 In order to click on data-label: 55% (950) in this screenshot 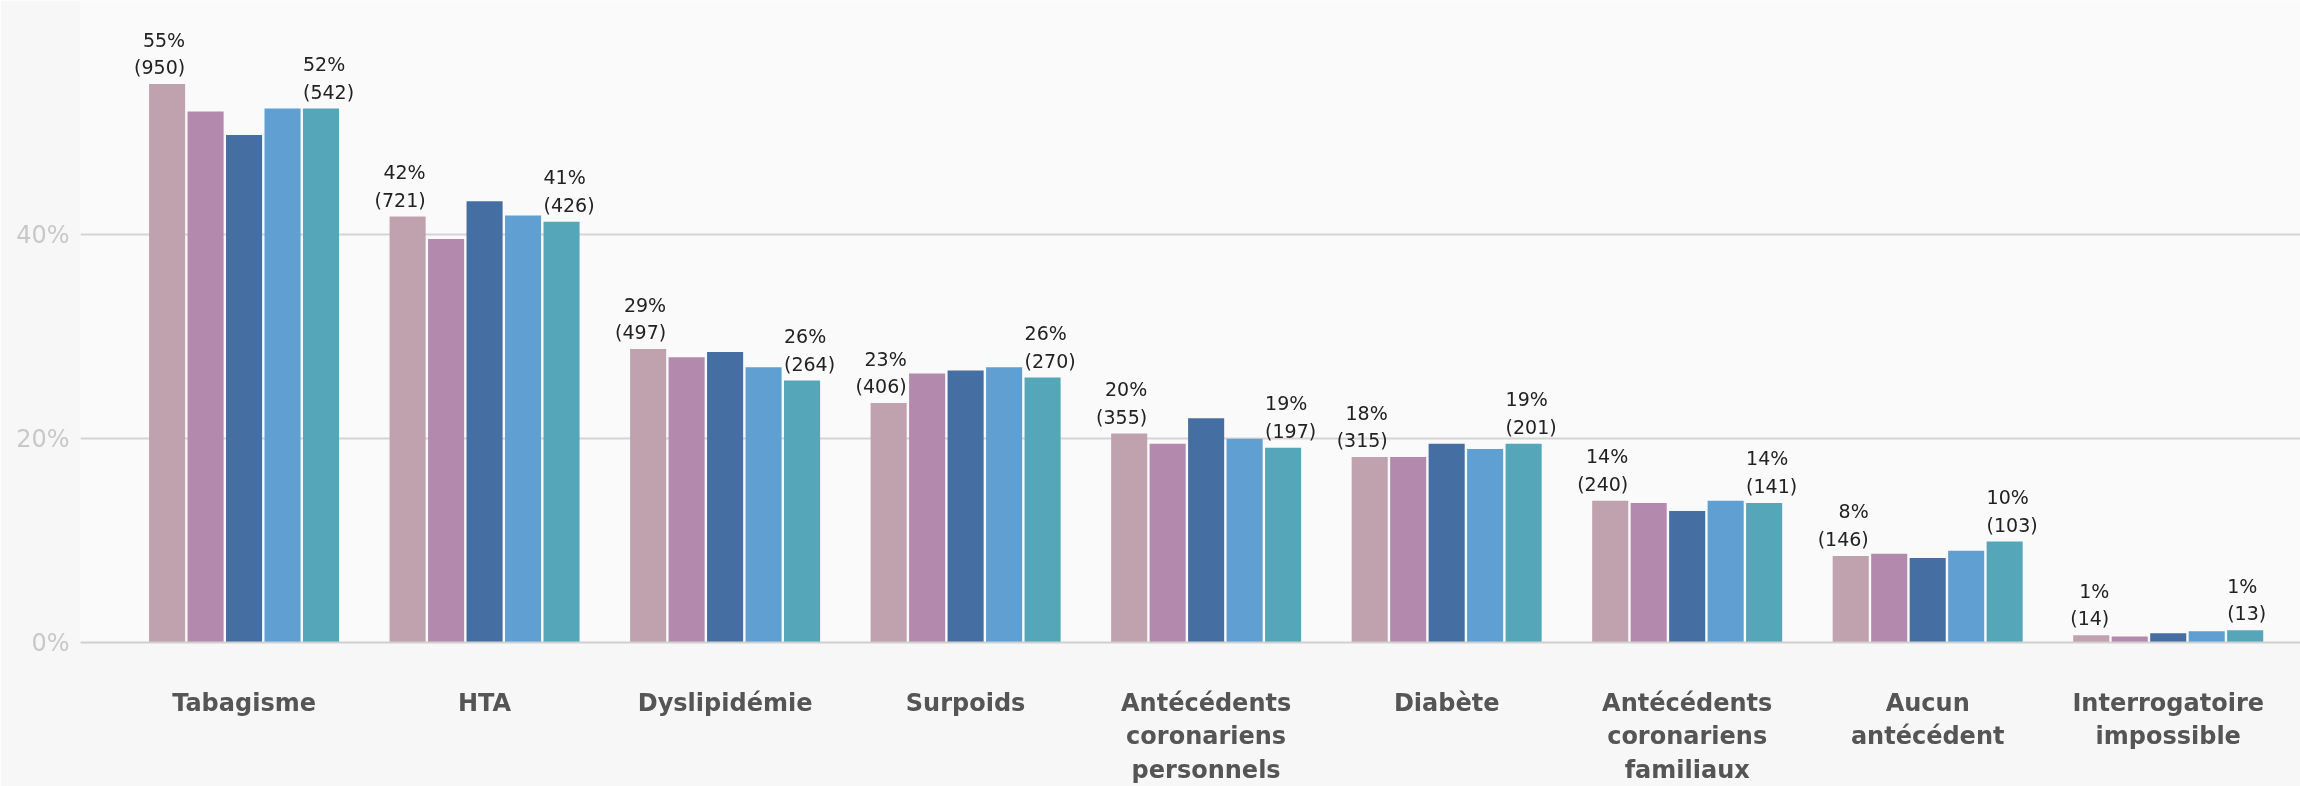, I will do `click(160, 53)`.